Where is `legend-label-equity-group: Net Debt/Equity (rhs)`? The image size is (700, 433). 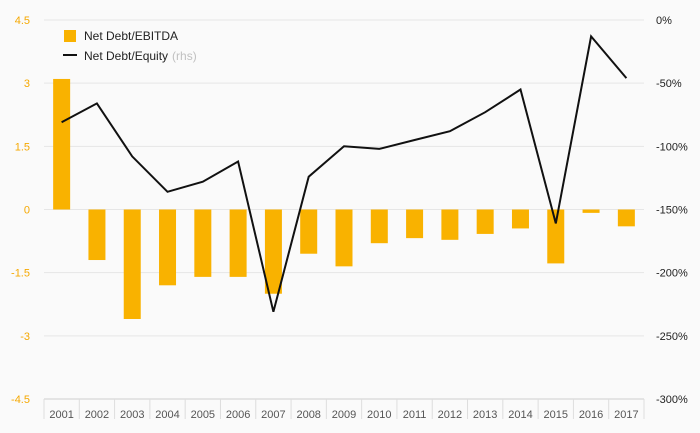
legend-label-equity-group: Net Debt/Equity (rhs) is located at coordinates (140, 56).